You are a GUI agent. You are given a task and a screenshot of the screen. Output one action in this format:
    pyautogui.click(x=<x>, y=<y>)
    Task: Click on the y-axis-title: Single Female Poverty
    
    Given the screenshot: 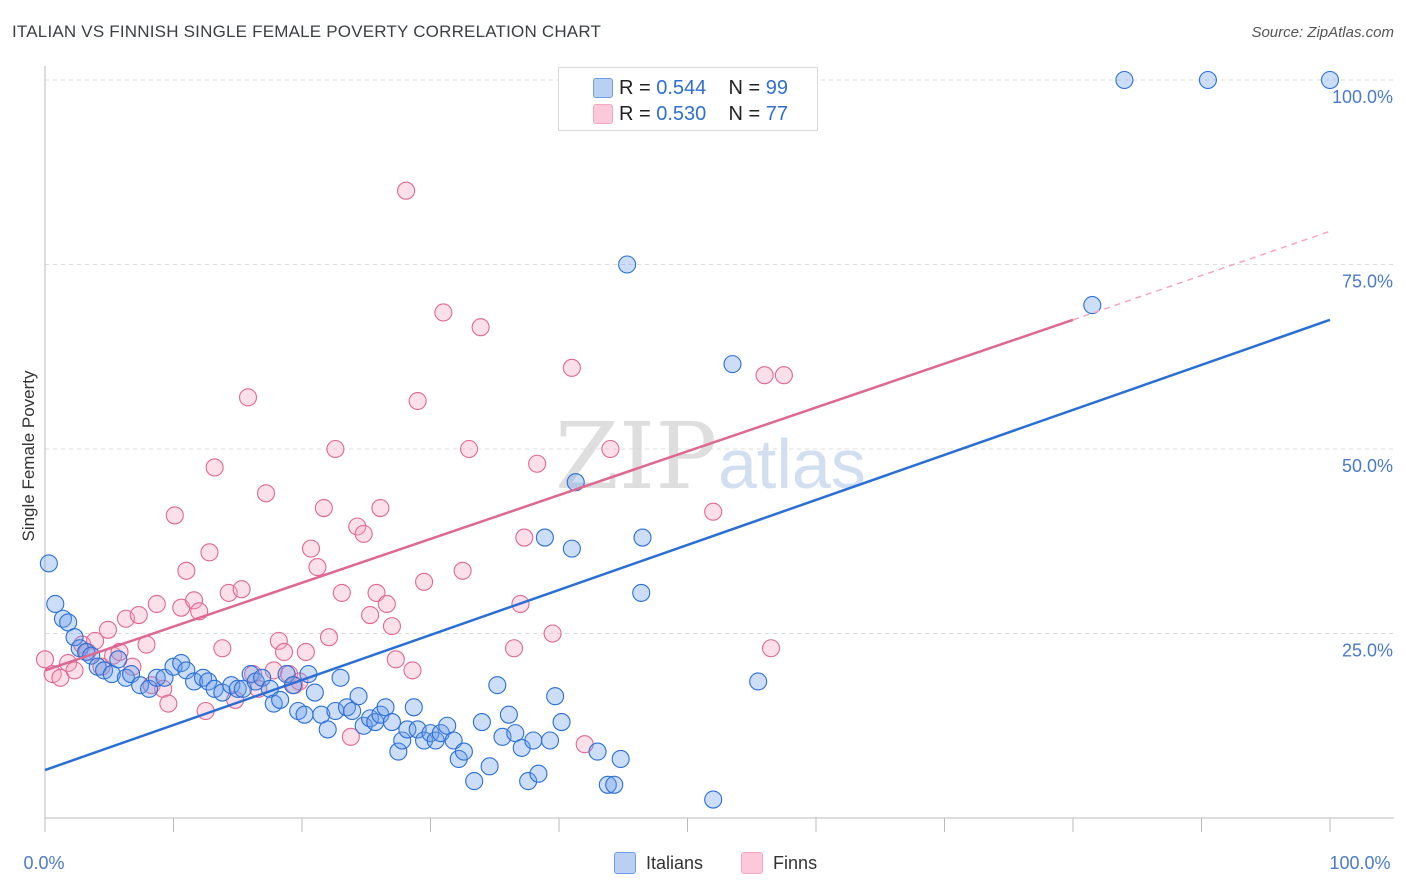 What is the action you would take?
    pyautogui.click(x=28, y=456)
    